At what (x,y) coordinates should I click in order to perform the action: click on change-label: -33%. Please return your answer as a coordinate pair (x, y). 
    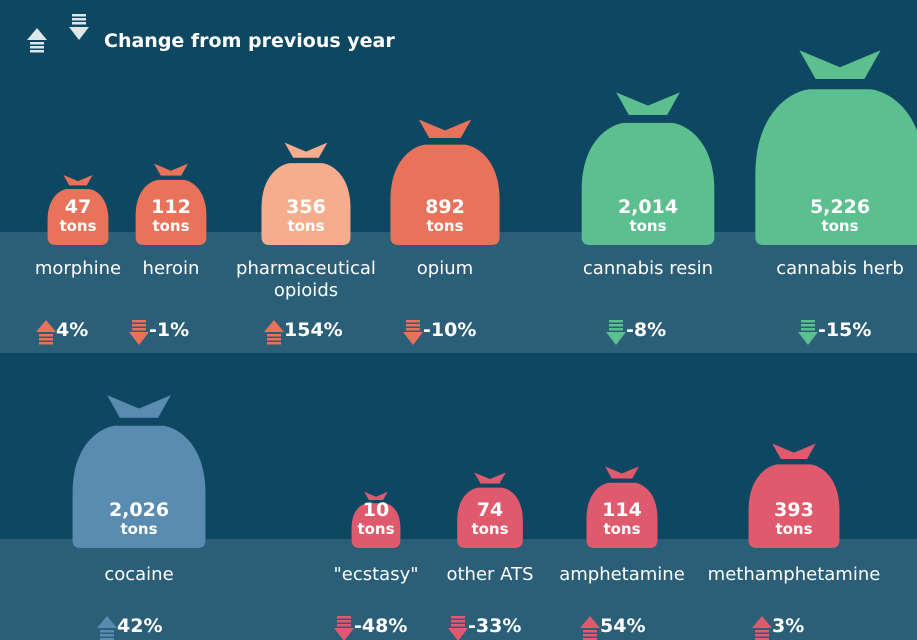
    Looking at the image, I should click on (495, 626).